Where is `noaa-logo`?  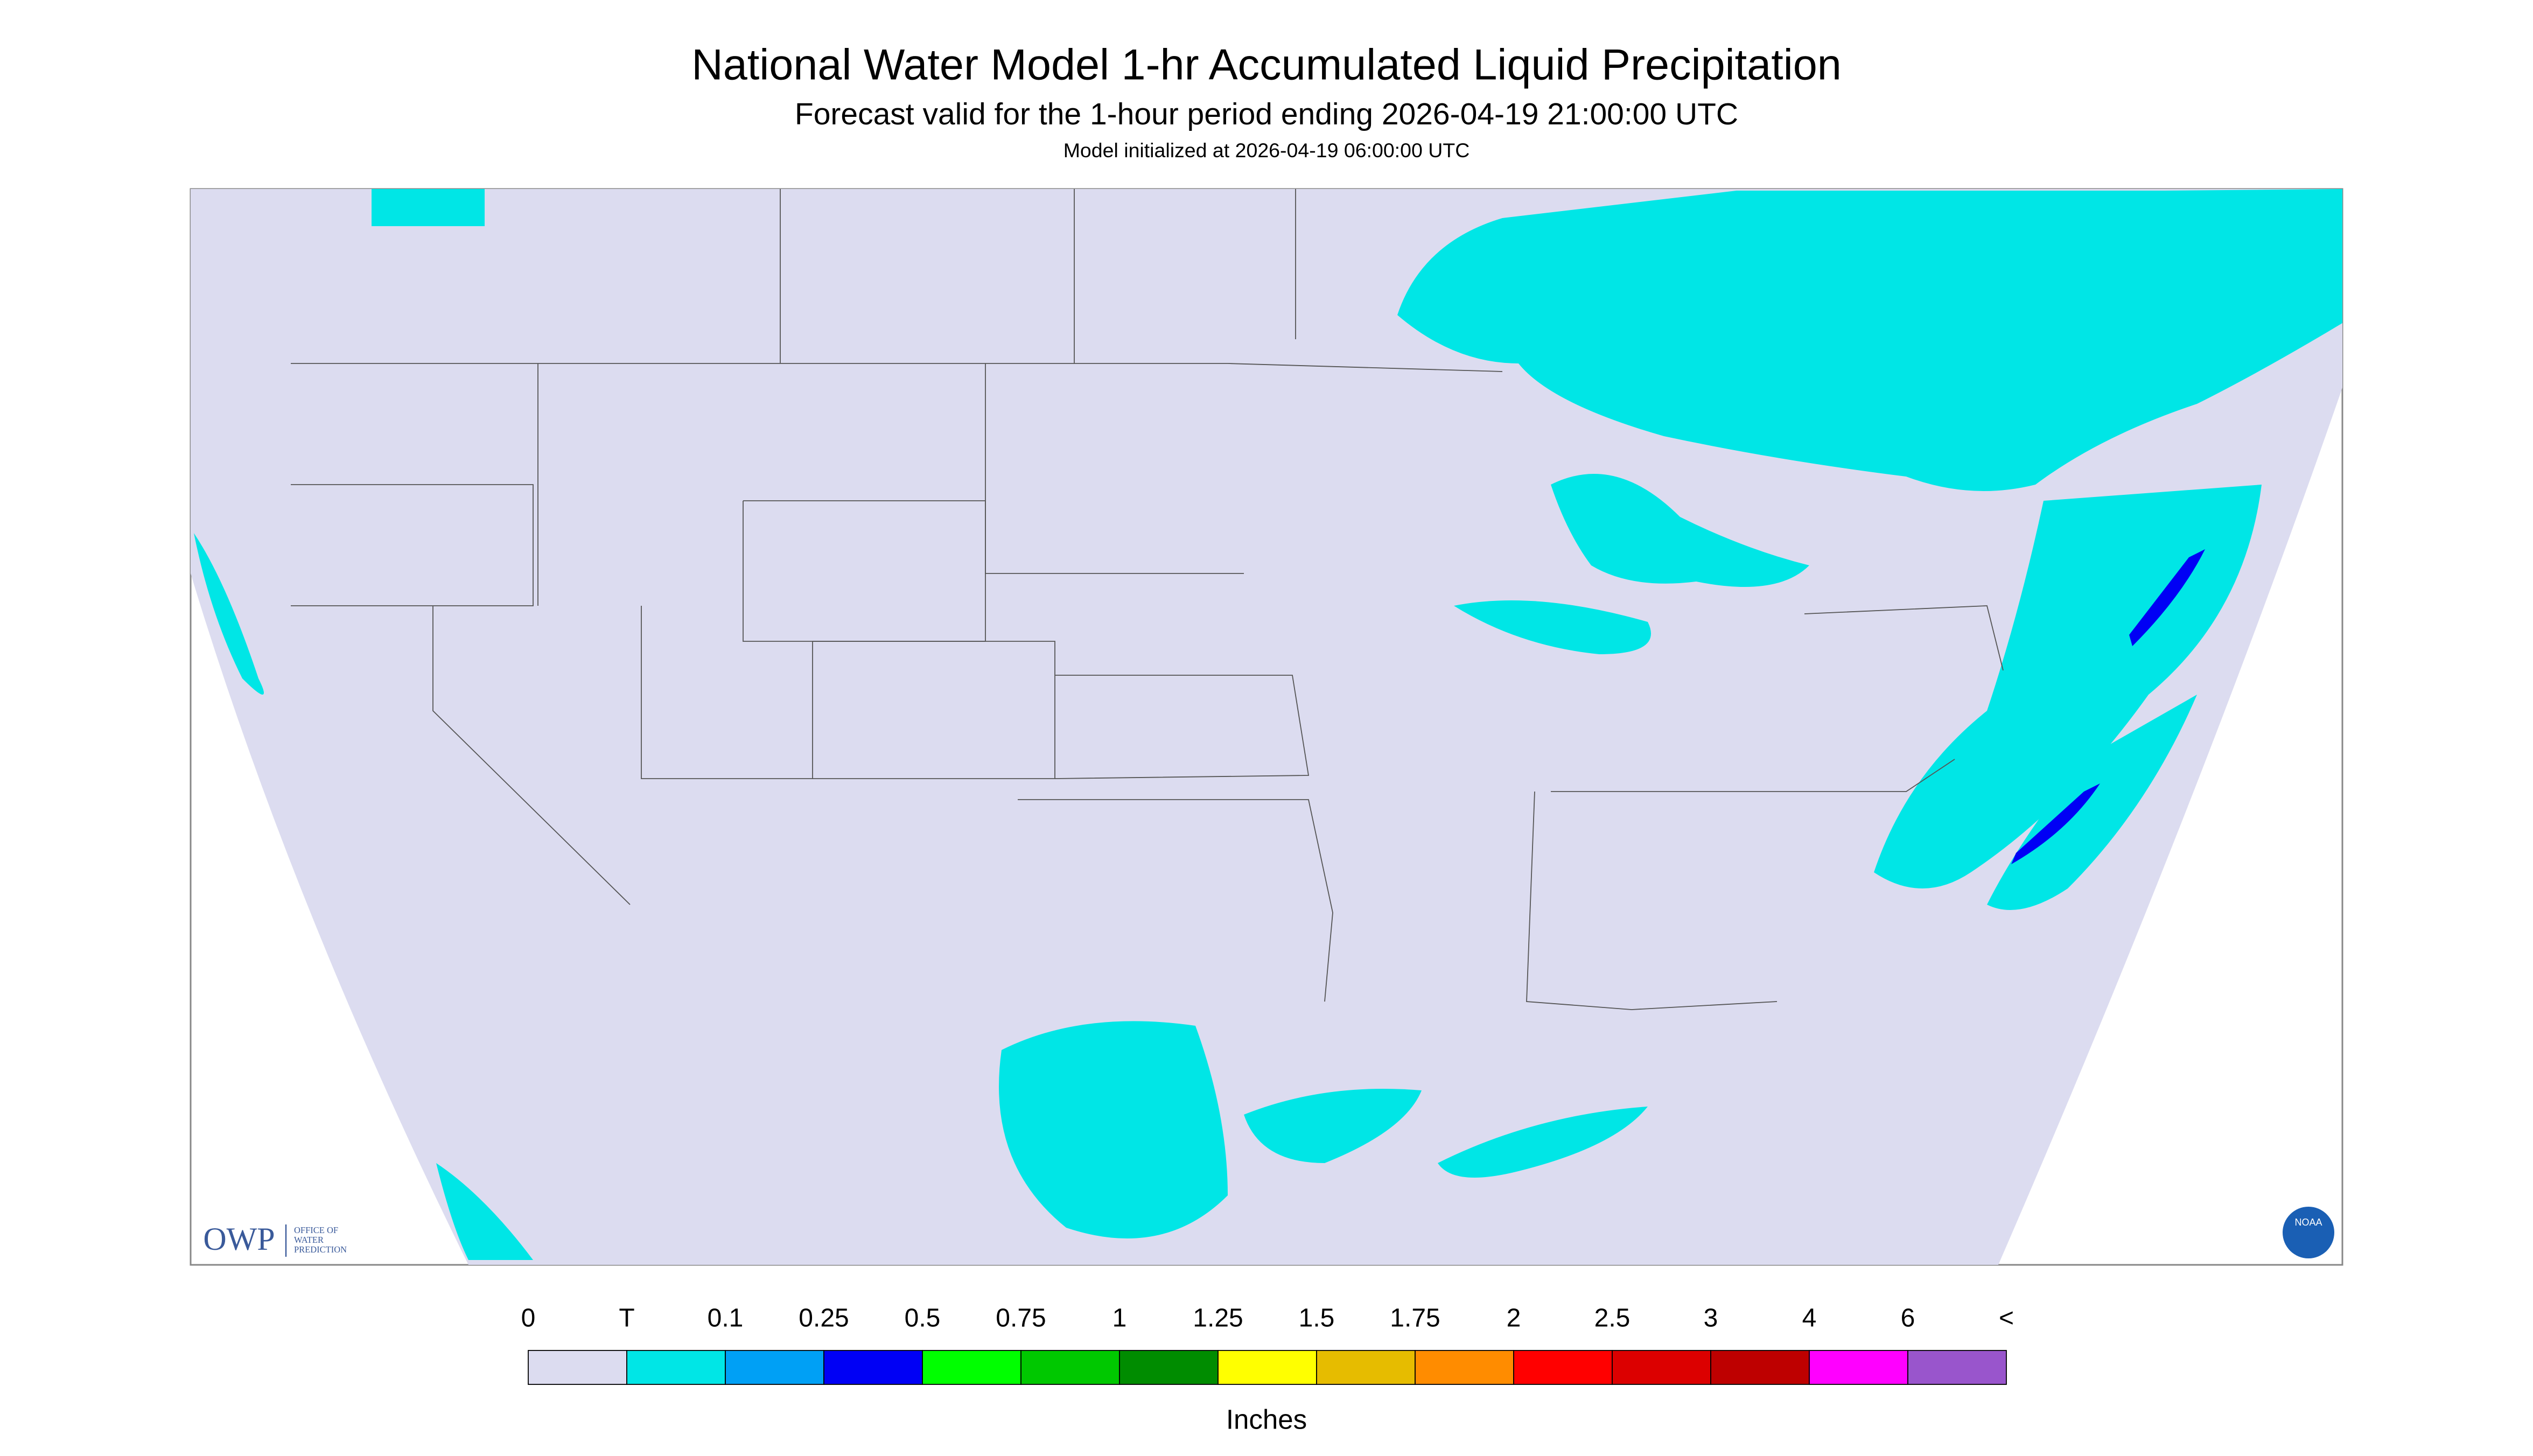
noaa-logo is located at coordinates (2308, 1233).